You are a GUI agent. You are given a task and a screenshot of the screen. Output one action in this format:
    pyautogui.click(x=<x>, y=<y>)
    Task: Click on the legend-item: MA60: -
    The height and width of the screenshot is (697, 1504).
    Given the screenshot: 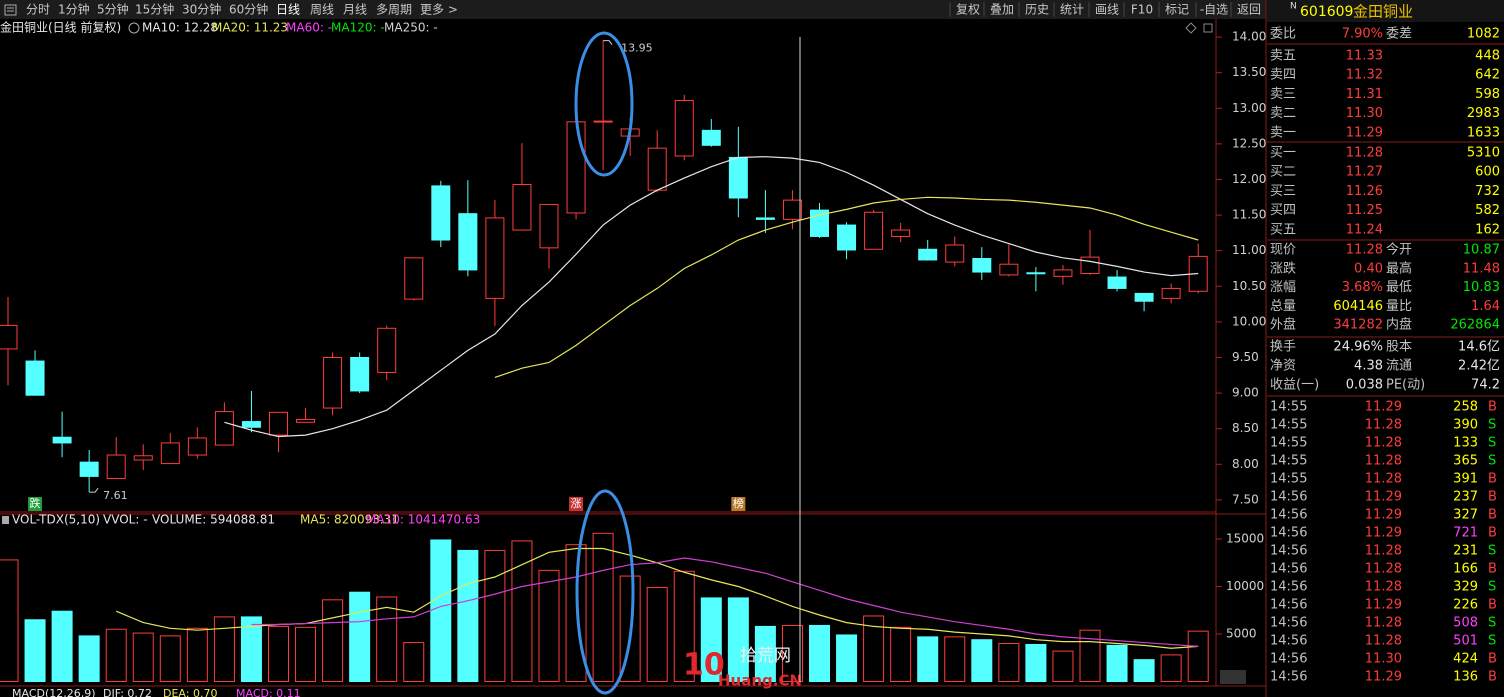 What is the action you would take?
    pyautogui.click(x=309, y=28)
    